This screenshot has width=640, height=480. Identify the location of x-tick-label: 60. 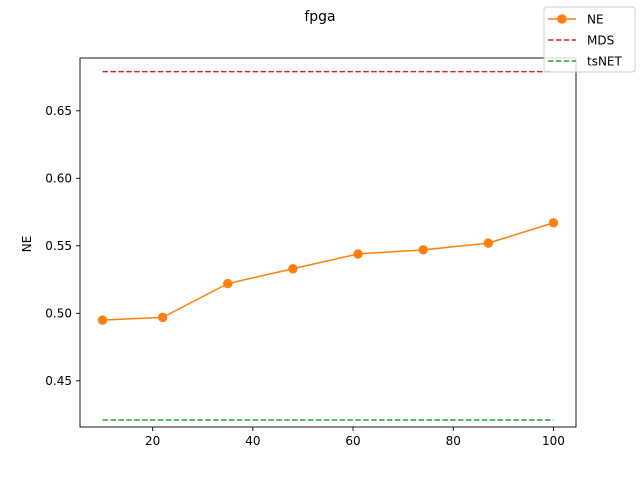
(352, 441).